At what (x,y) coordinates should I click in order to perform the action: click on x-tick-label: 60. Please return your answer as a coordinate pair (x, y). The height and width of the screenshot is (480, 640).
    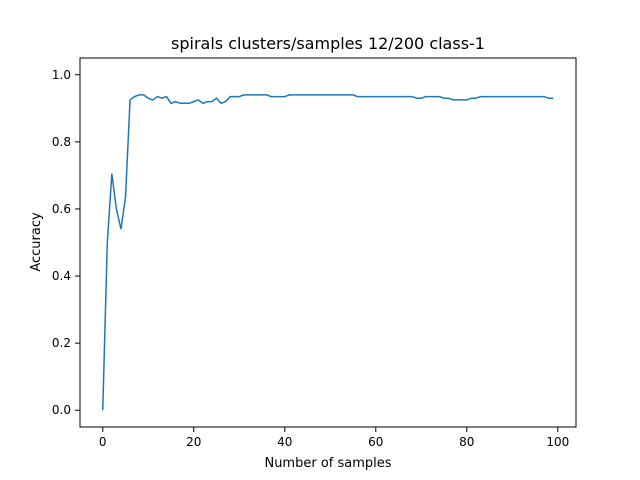
    Looking at the image, I should click on (375, 442).